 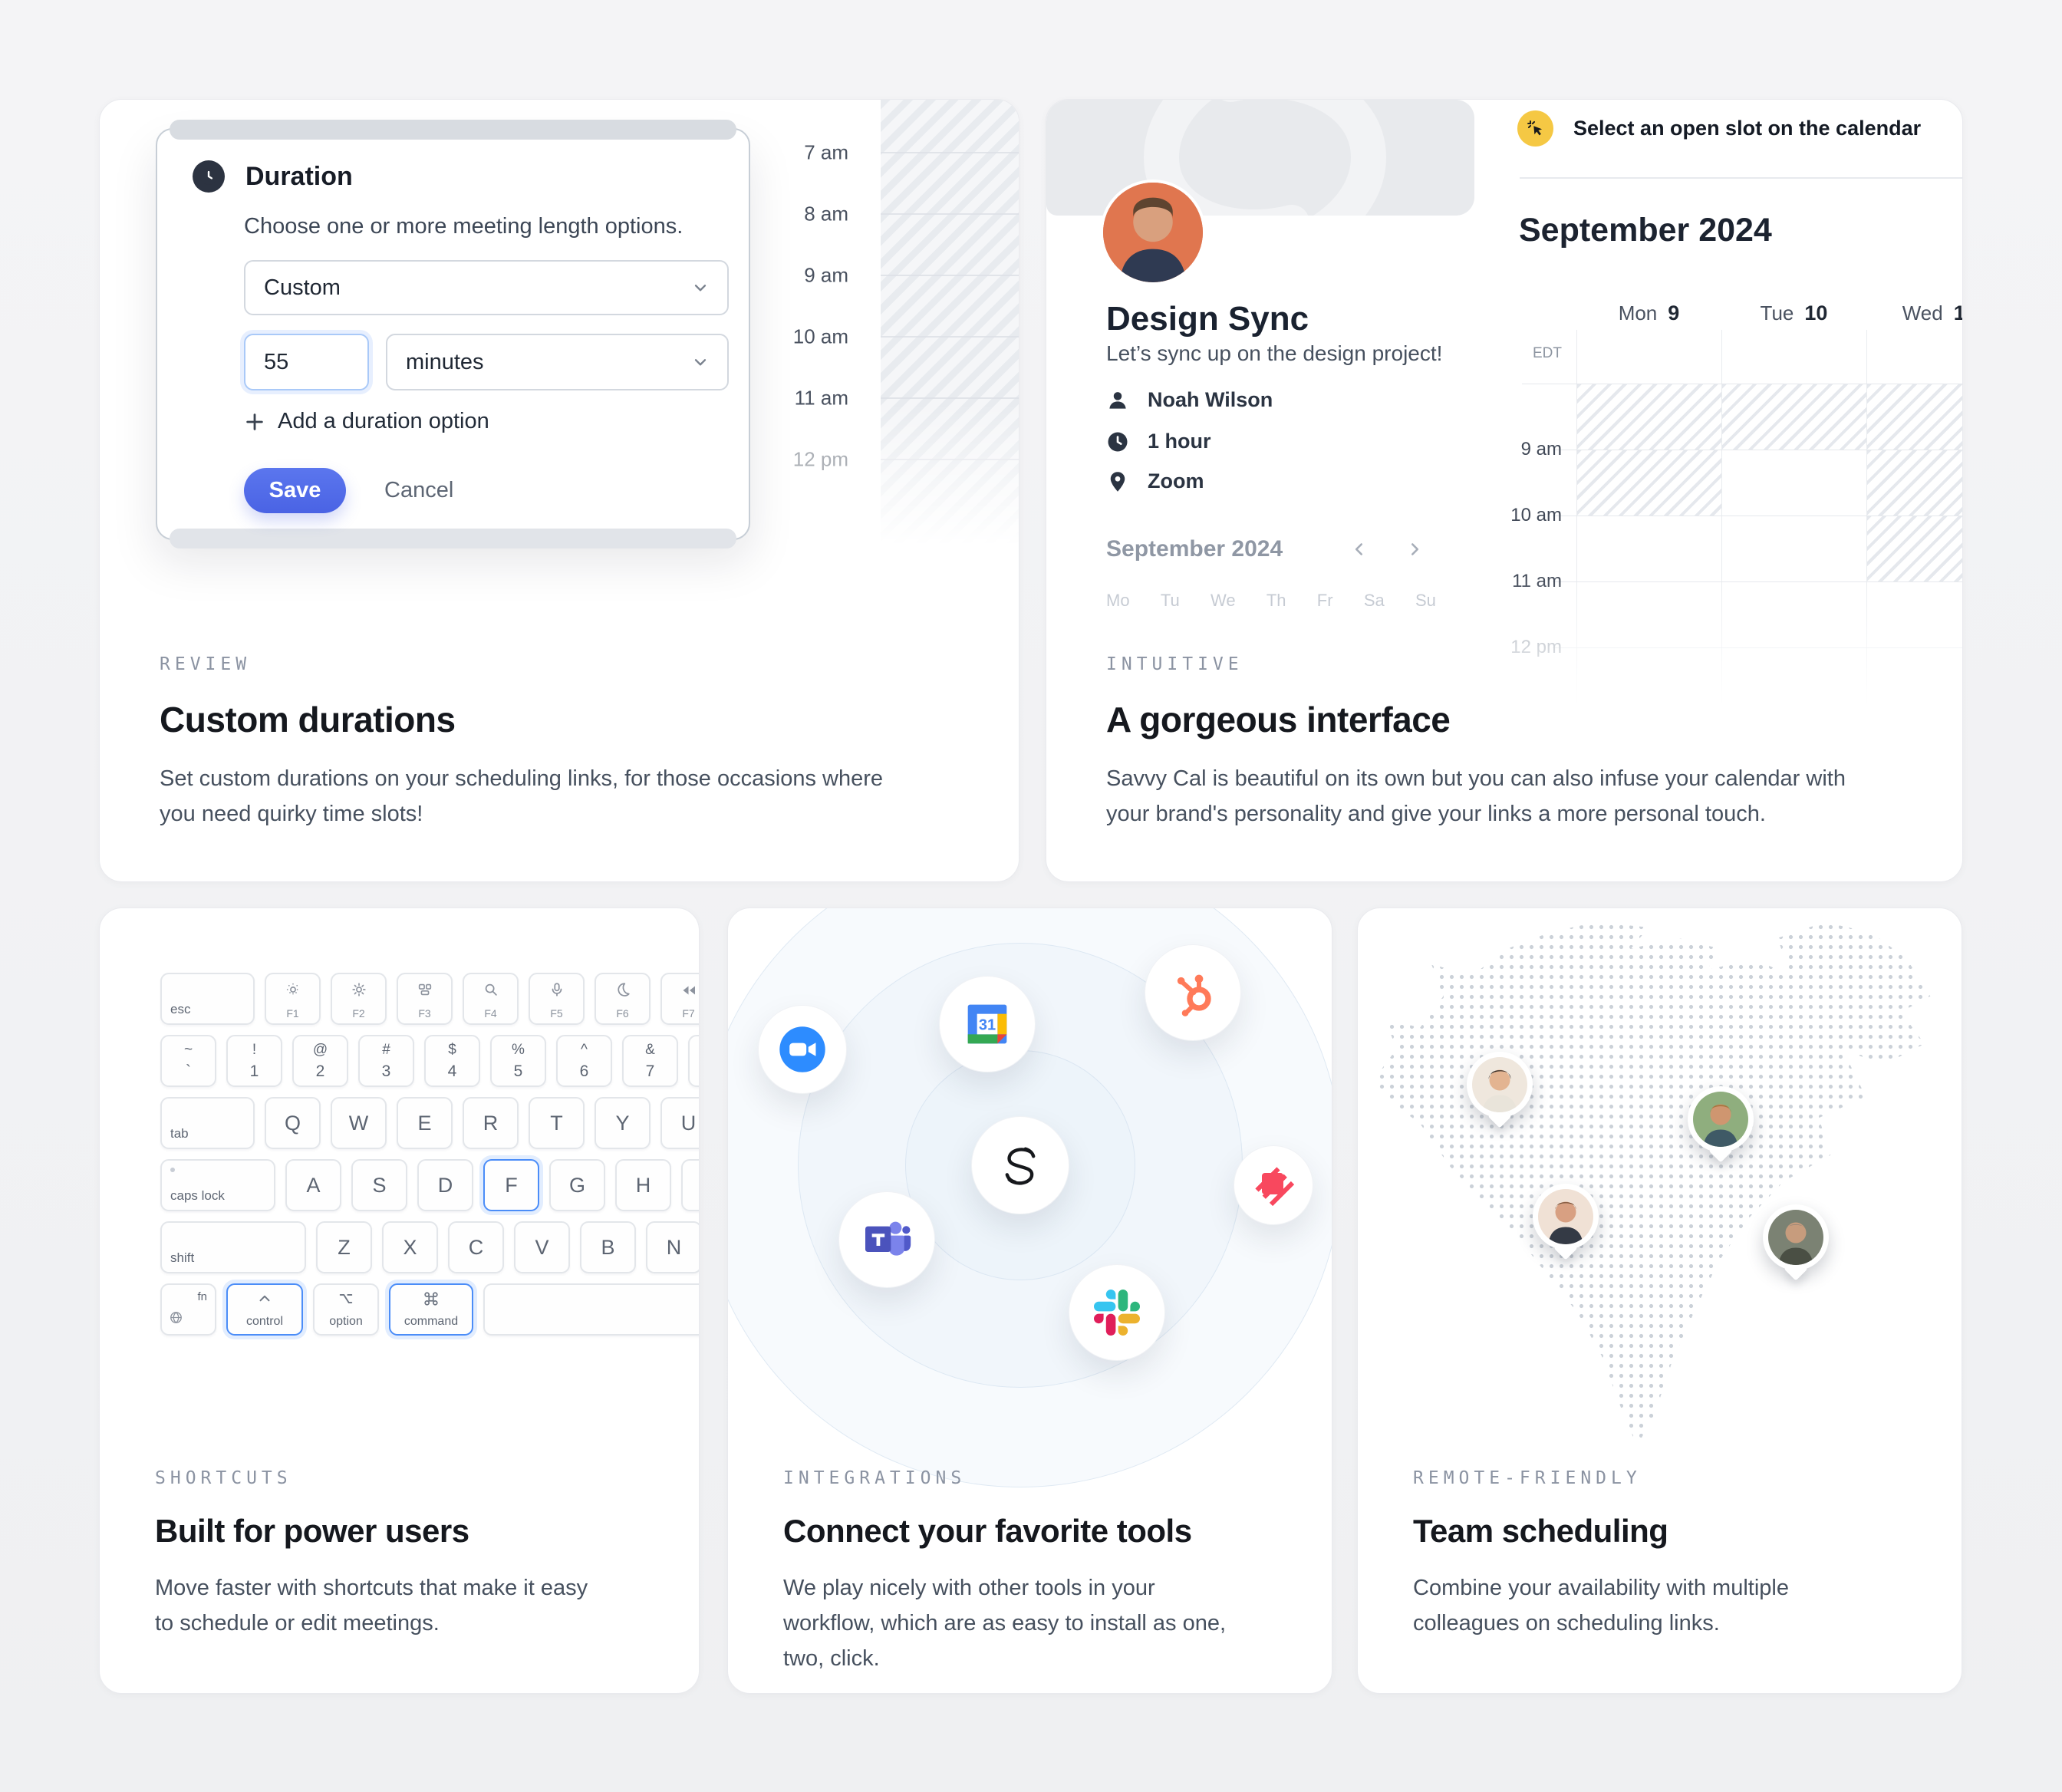 What do you see at coordinates (312, 1531) in the screenshot?
I see `shortcuts-title: Built for power users` at bounding box center [312, 1531].